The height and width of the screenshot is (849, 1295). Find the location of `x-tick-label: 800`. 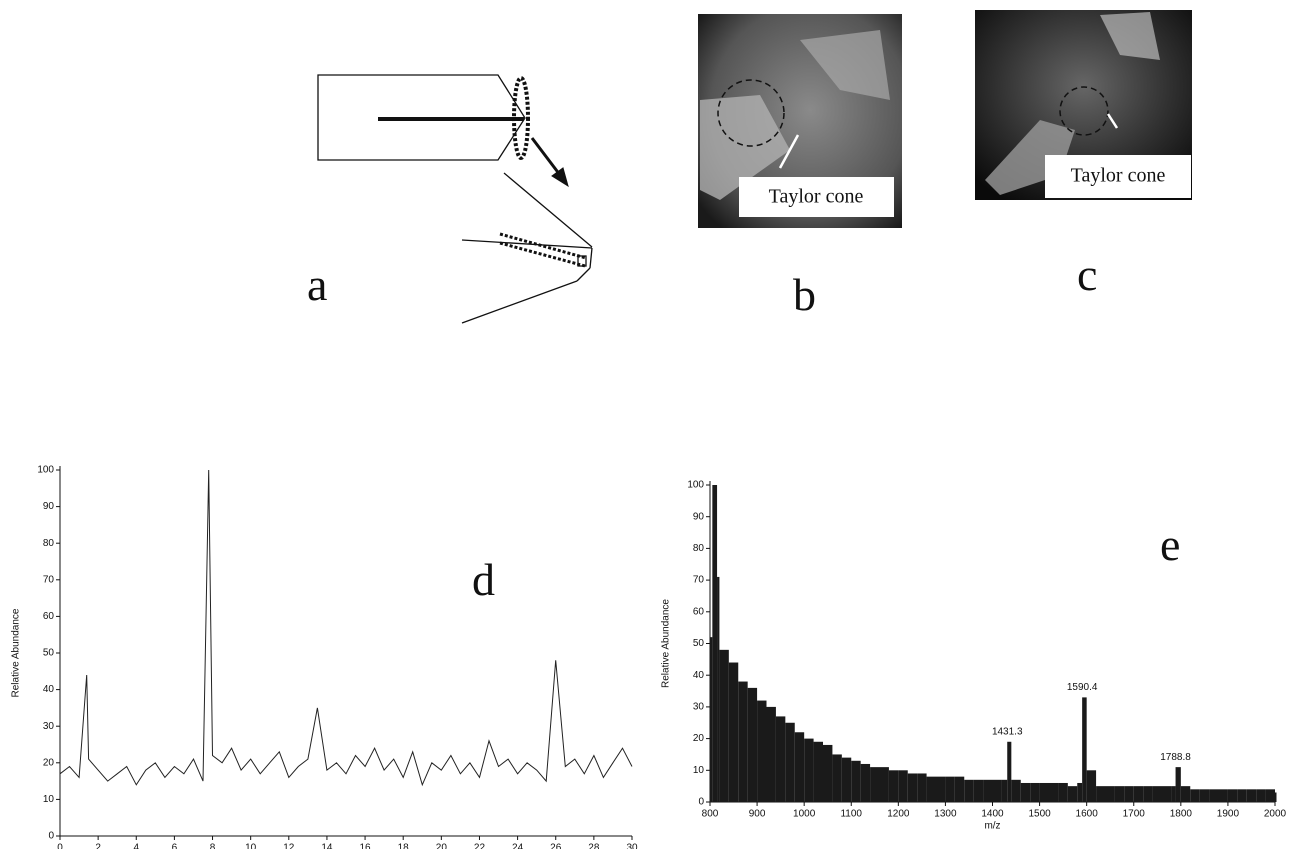

x-tick-label: 800 is located at coordinates (710, 814).